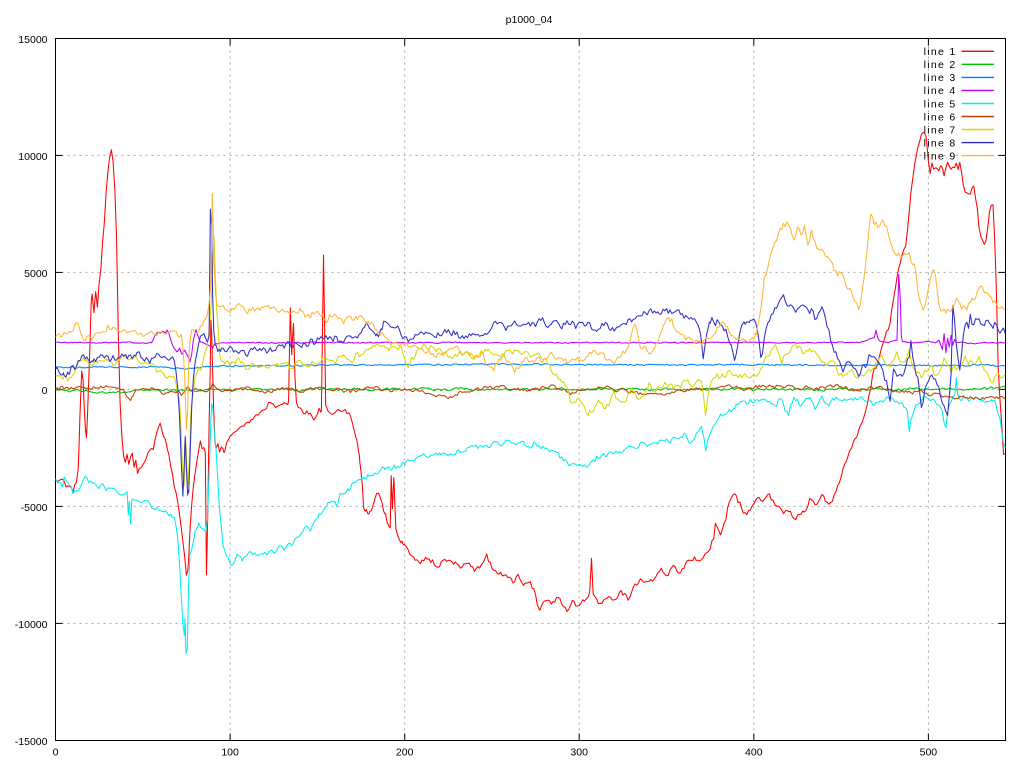 The image size is (1024, 768). What do you see at coordinates (34, 508) in the screenshot?
I see `svg-text: -5000` at bounding box center [34, 508].